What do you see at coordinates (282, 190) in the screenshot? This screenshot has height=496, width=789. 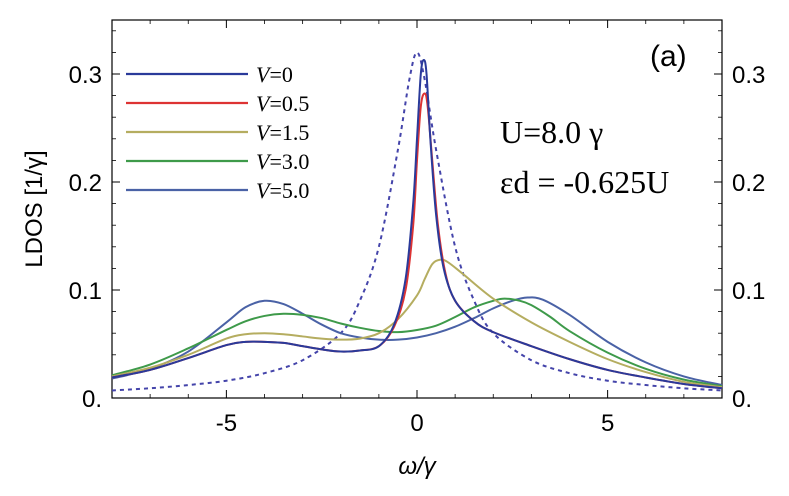 I see `legend-label: V=5.0` at bounding box center [282, 190].